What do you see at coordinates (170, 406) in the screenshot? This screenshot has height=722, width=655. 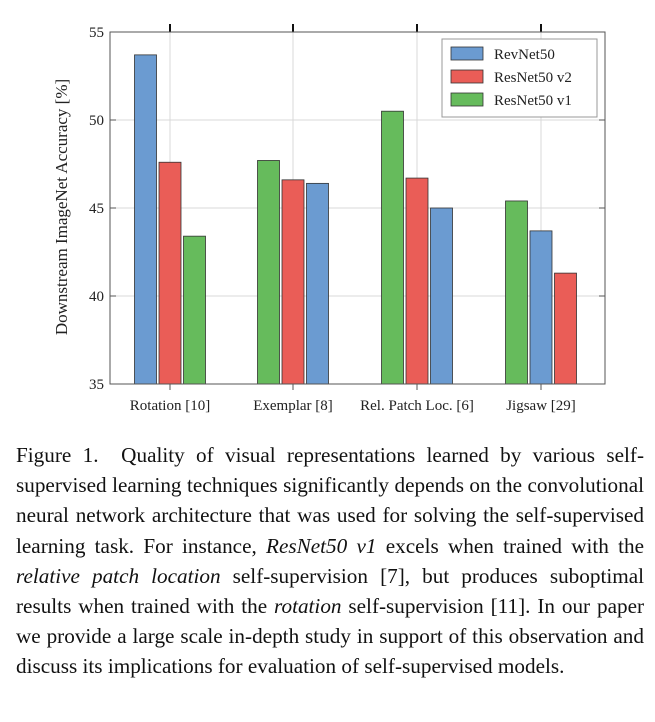 I see `x-tick-label: Rotation [10]` at bounding box center [170, 406].